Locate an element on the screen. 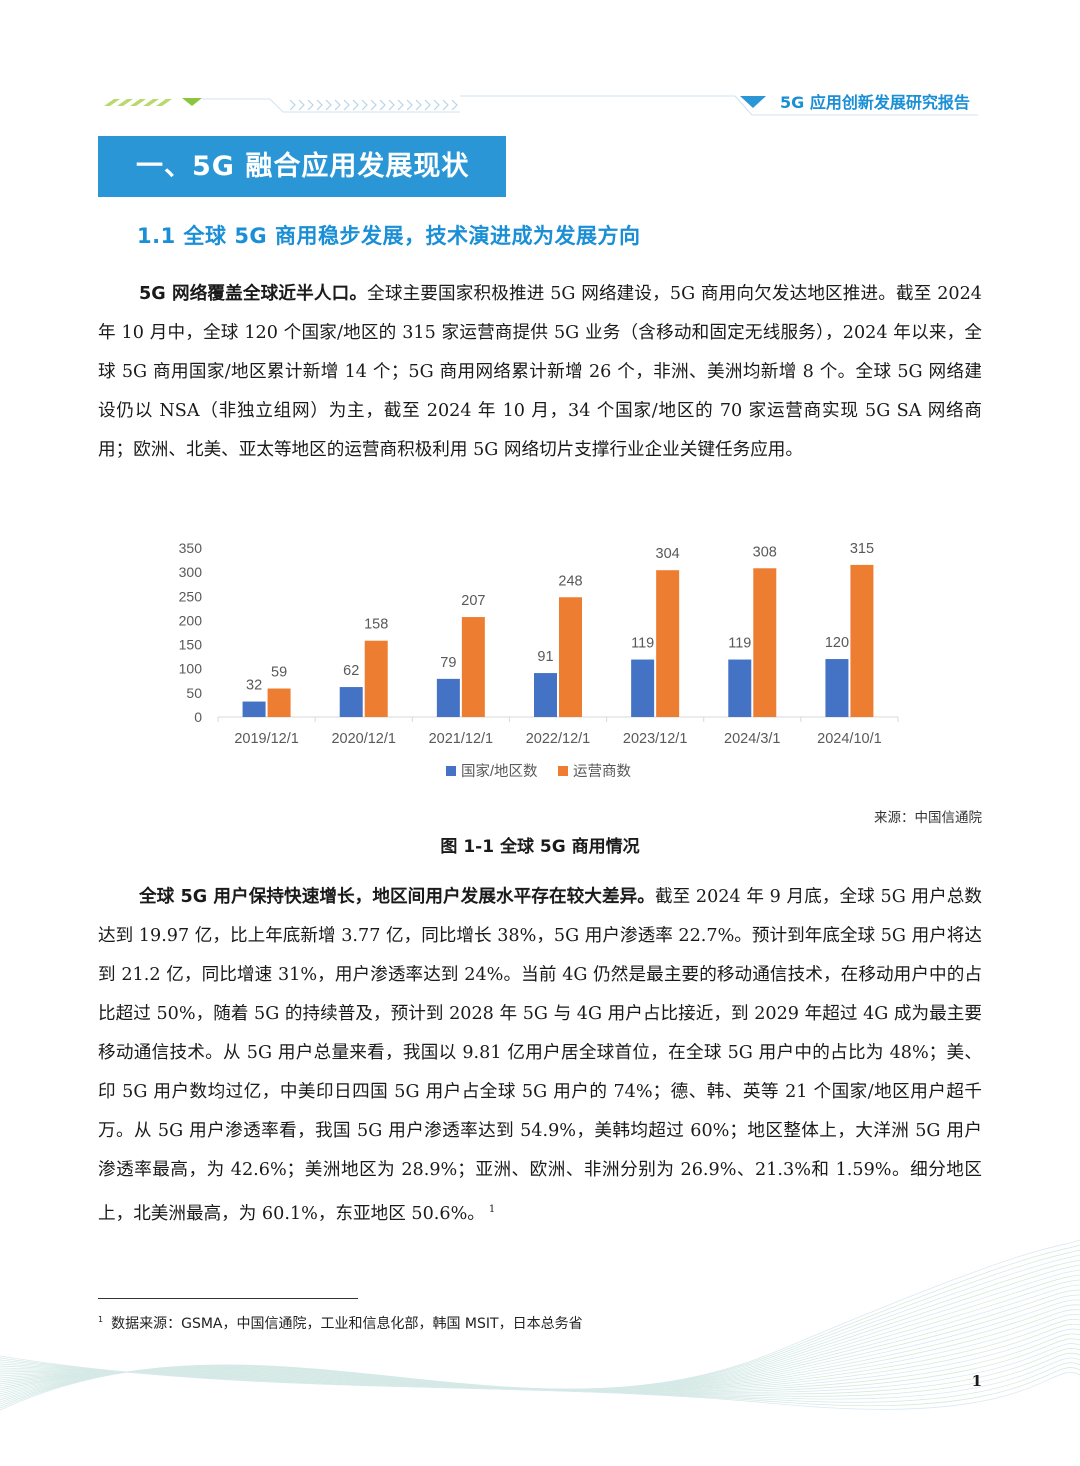  legend-label: 国家/地区数 is located at coordinates (499, 771).